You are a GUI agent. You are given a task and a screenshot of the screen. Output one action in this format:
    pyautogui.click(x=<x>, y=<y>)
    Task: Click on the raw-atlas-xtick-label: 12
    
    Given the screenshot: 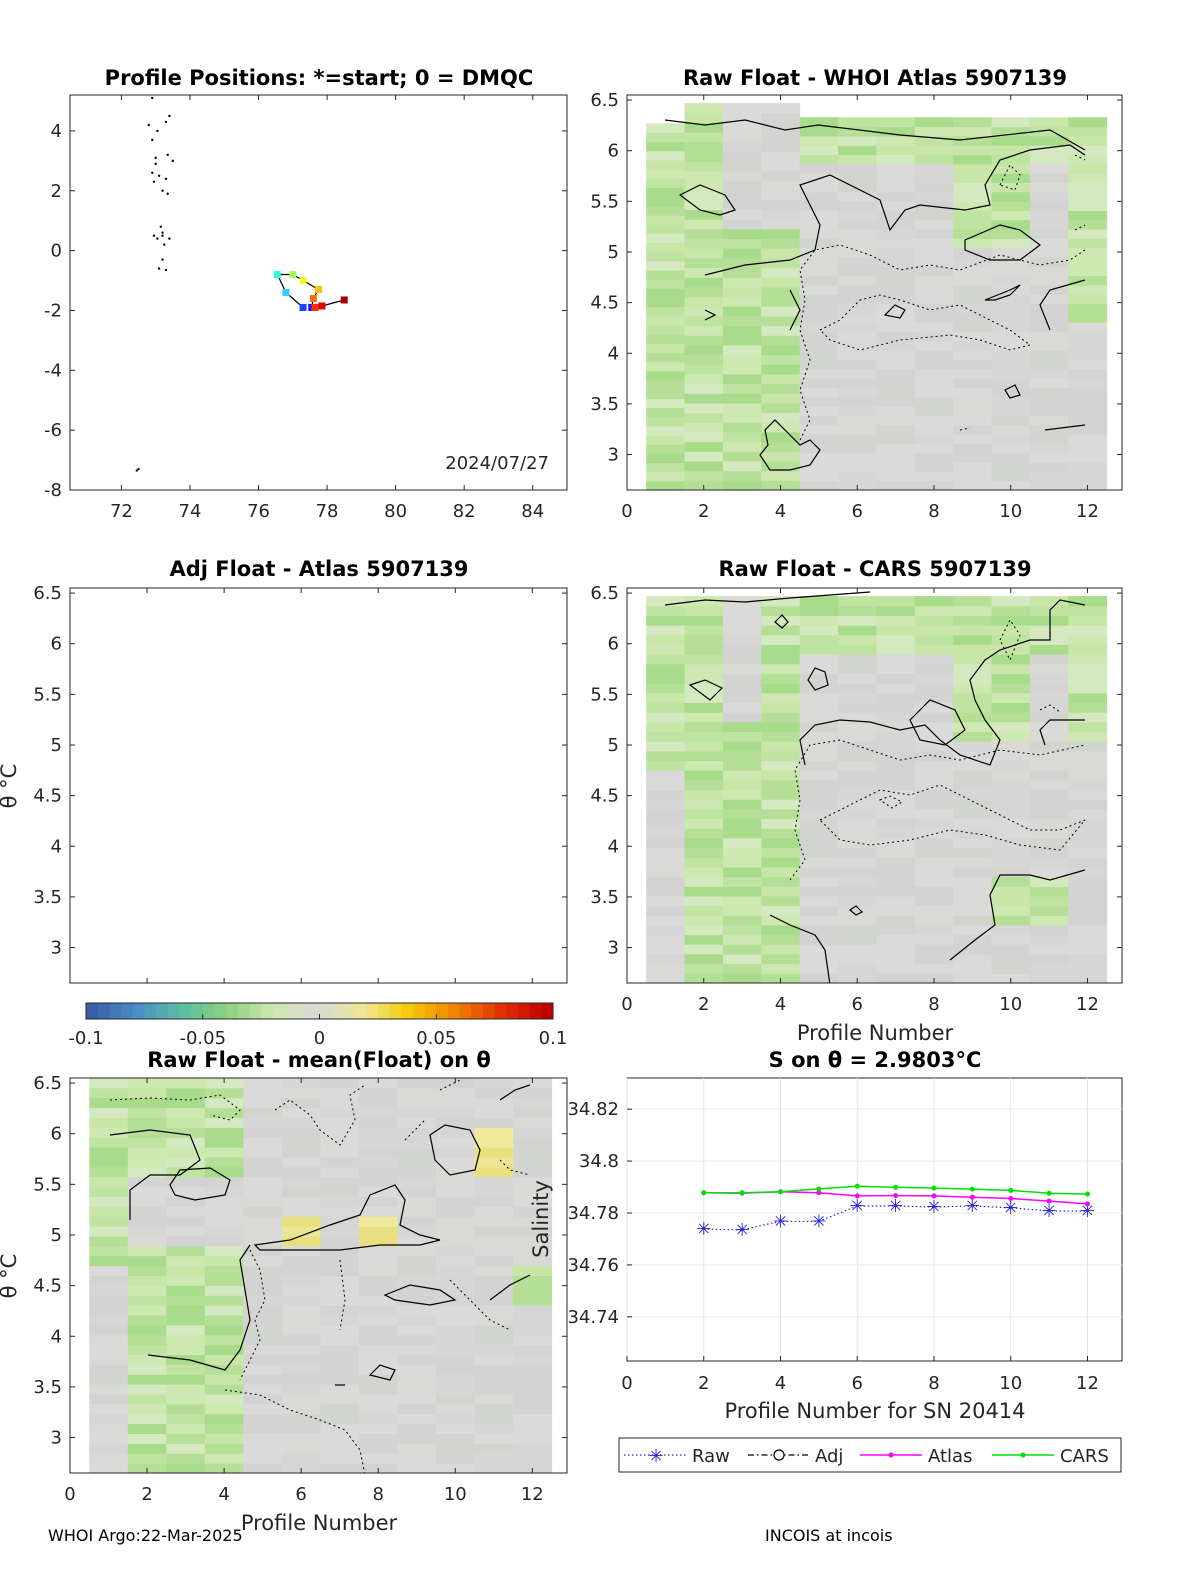 What is the action you would take?
    pyautogui.click(x=1087, y=511)
    